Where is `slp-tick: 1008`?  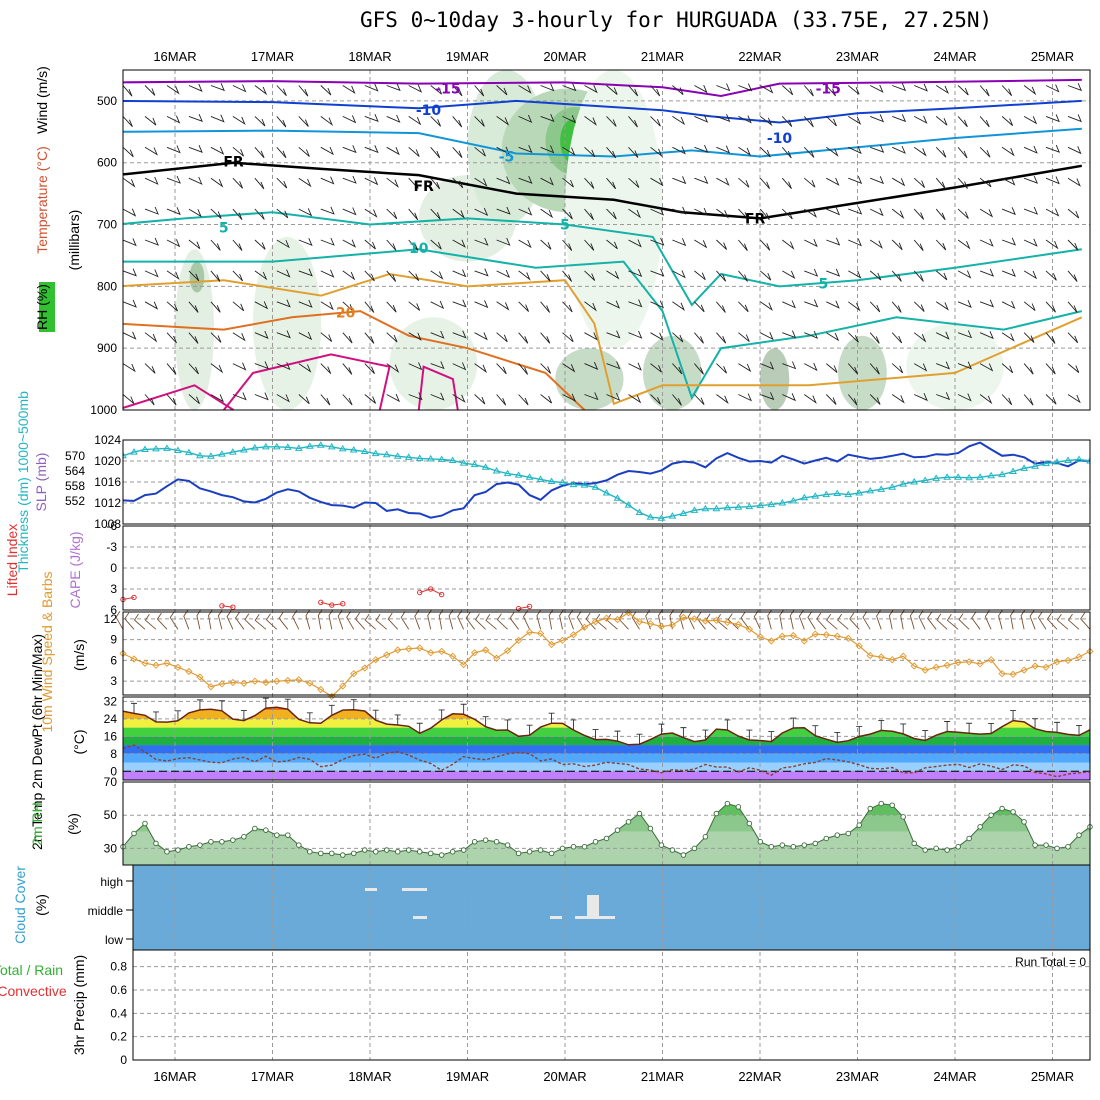
slp-tick: 1008 is located at coordinates (107, 524).